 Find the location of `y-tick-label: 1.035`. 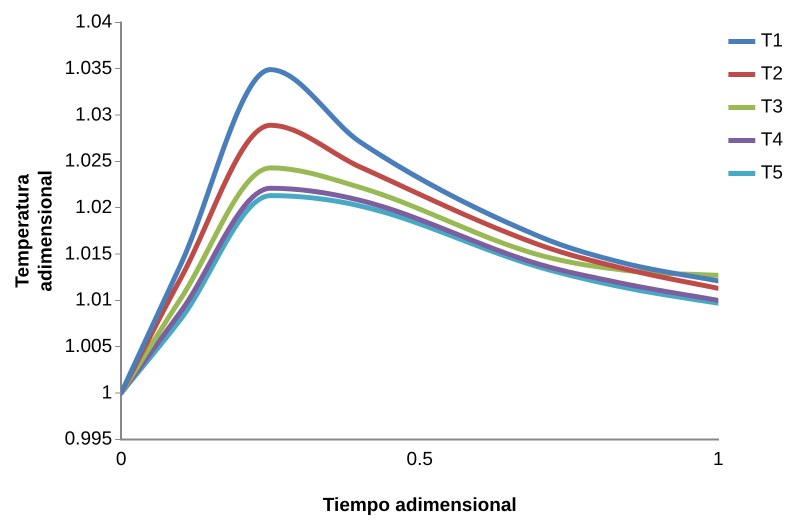

y-tick-label: 1.035 is located at coordinates (88, 68).